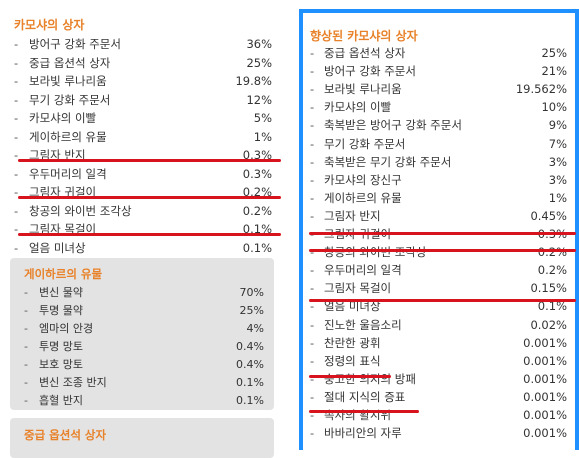 This screenshot has width=579, height=458. What do you see at coordinates (554, 71) in the screenshot?
I see `item-probability: 21%` at bounding box center [554, 71].